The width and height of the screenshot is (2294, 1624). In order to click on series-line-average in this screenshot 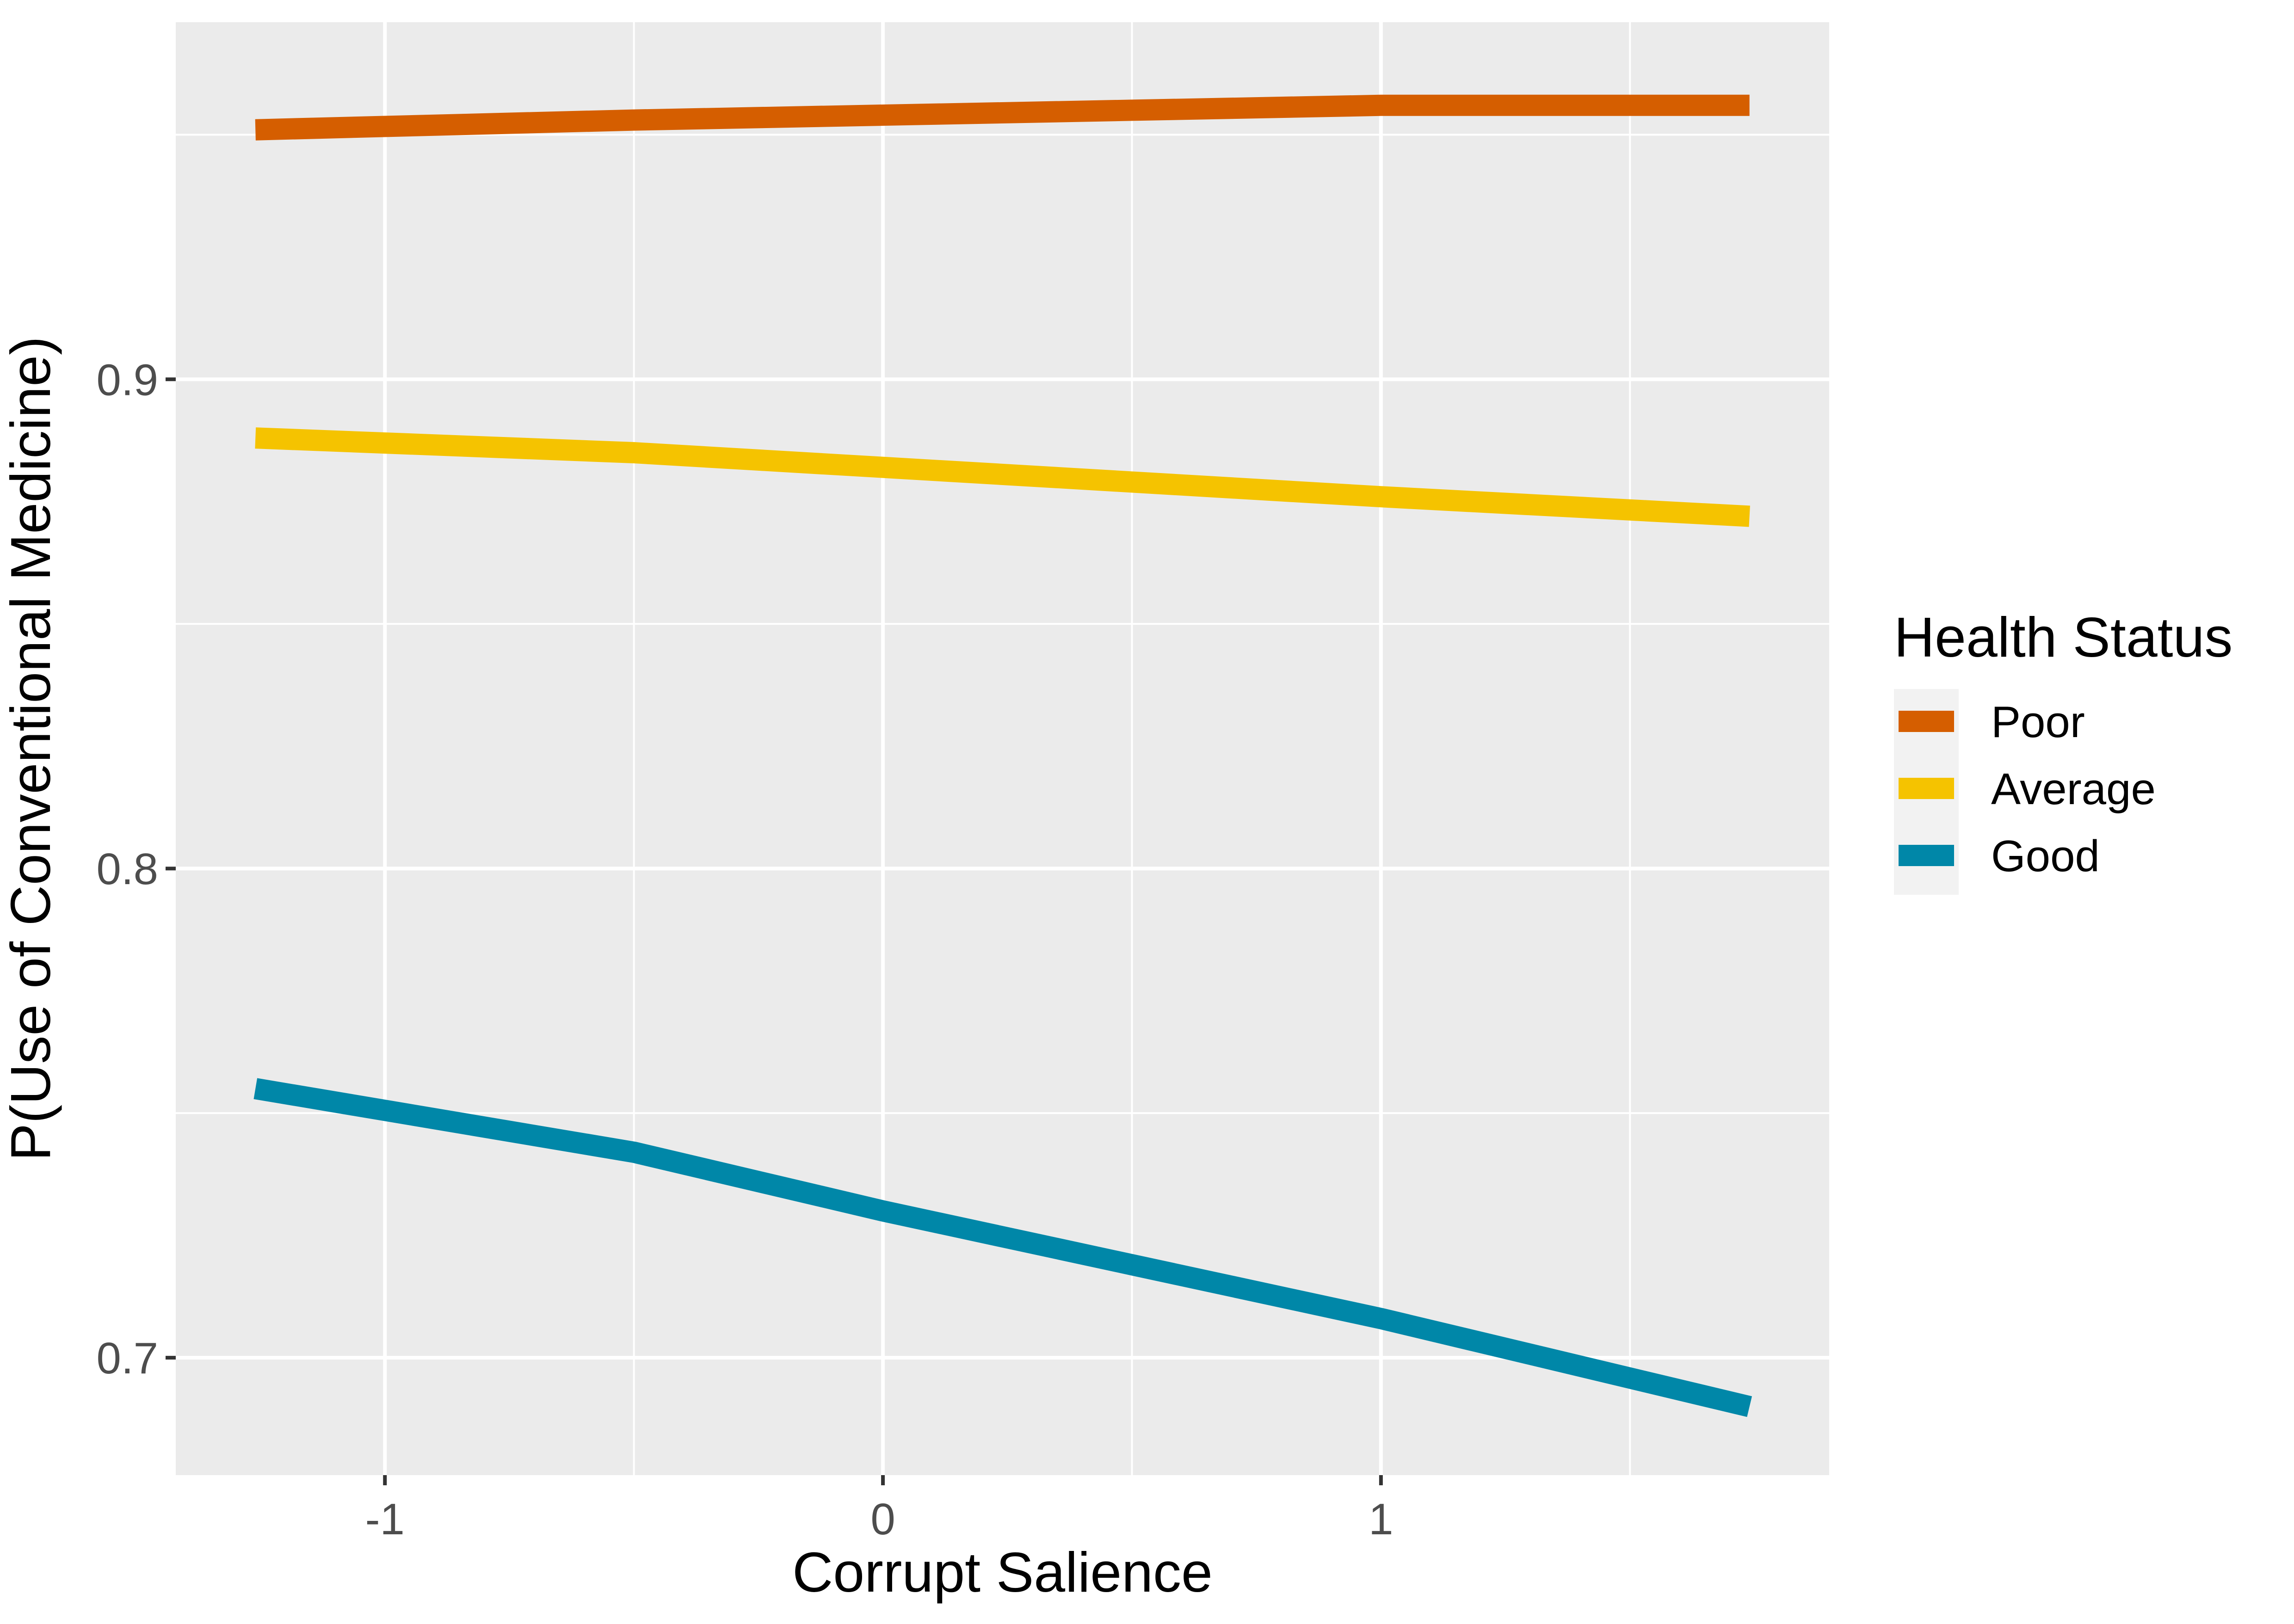, I will do `click(1002, 477)`.